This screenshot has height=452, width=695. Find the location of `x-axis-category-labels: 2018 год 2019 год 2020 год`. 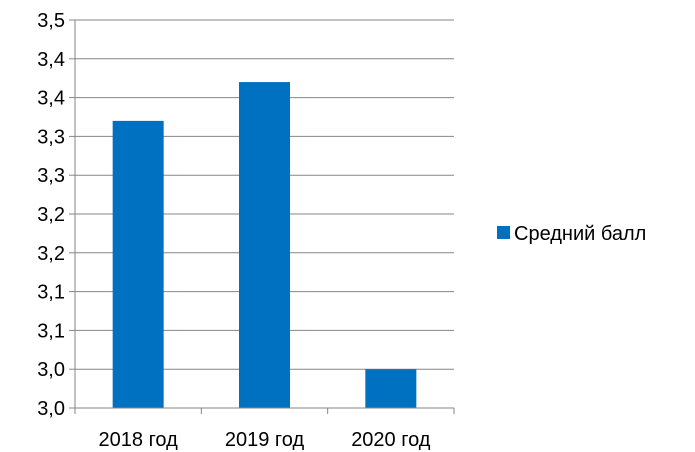

x-axis-category-labels: 2018 год 2019 год 2020 год is located at coordinates (265, 440).